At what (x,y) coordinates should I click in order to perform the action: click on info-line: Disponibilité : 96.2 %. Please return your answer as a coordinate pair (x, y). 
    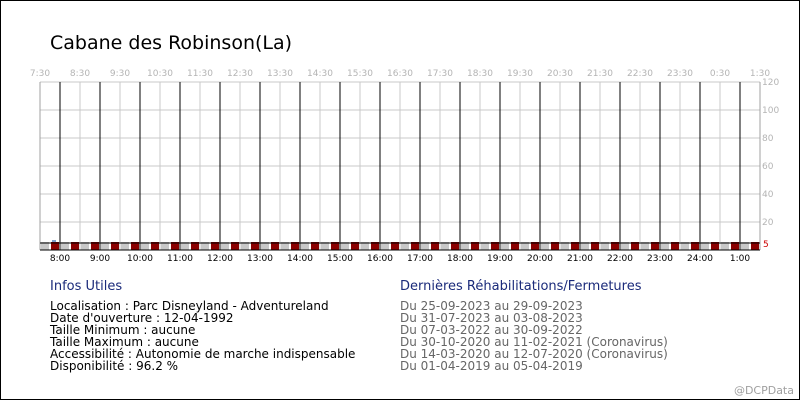
    Looking at the image, I should click on (114, 366).